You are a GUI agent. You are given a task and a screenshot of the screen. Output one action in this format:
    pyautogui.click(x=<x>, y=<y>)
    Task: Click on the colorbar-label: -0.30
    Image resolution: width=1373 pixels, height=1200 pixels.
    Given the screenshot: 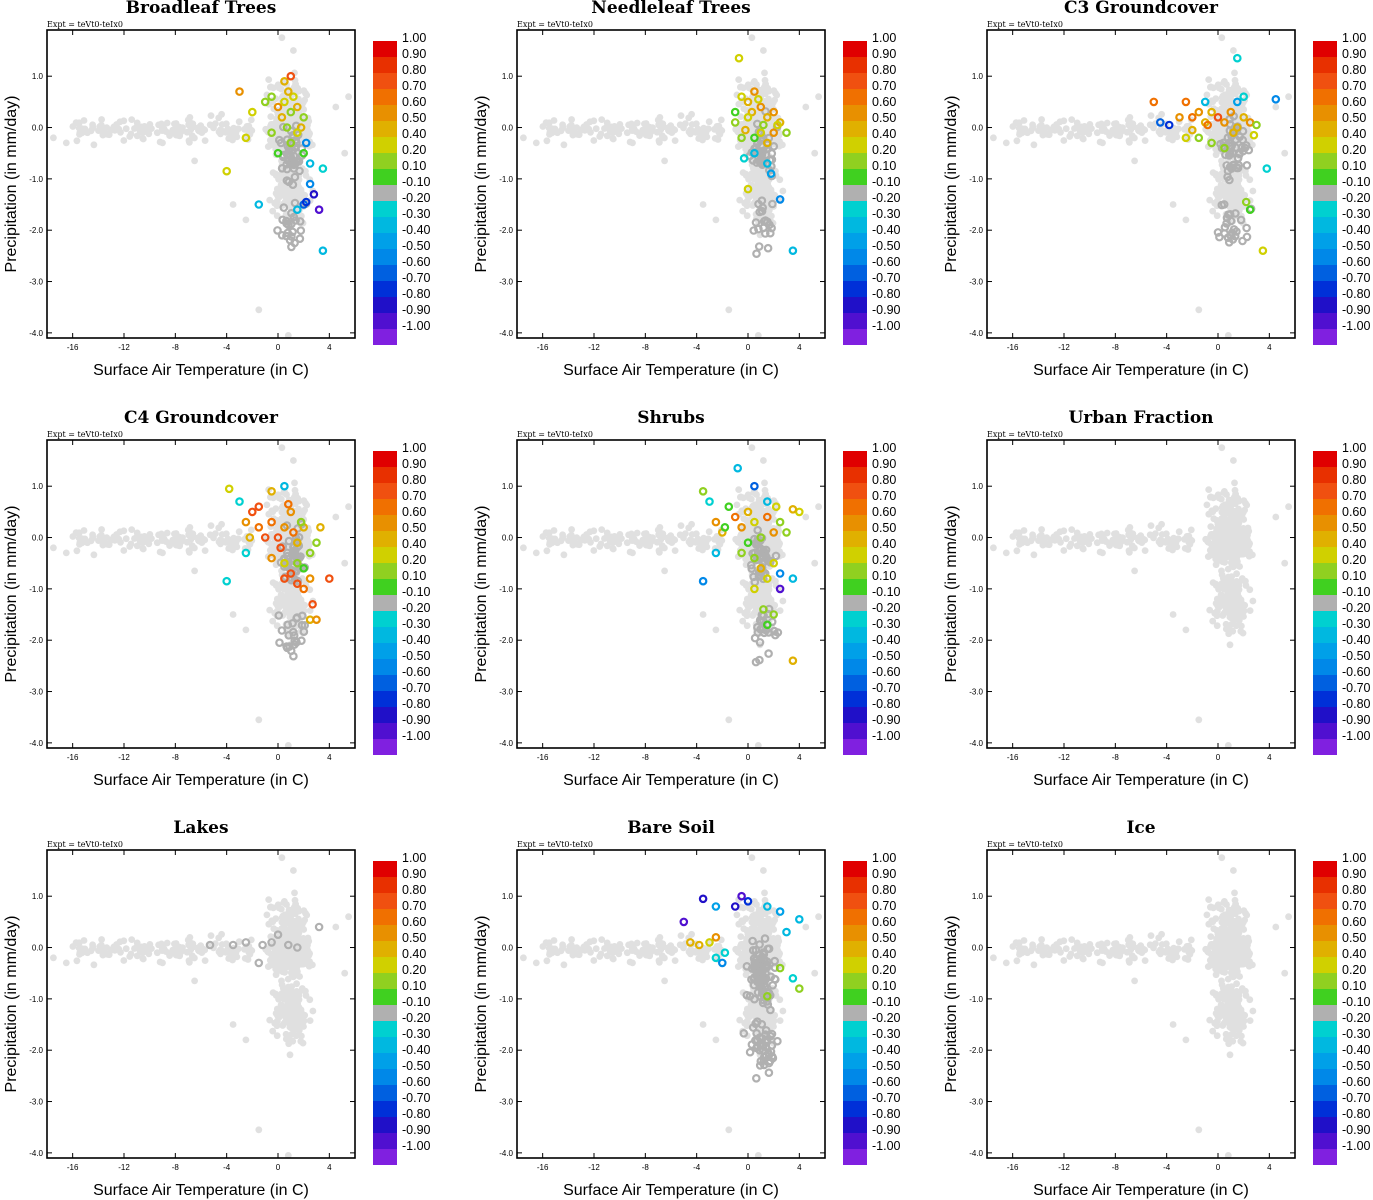 What is the action you would take?
    pyautogui.click(x=416, y=624)
    